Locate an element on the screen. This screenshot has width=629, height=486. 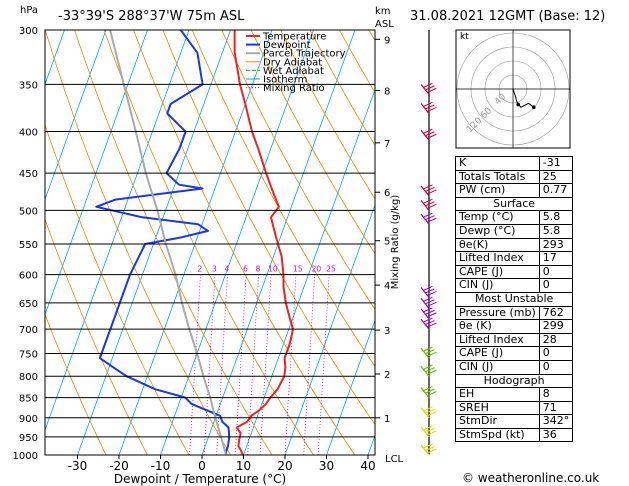
legend-label: Isotherm is located at coordinates (285, 80).